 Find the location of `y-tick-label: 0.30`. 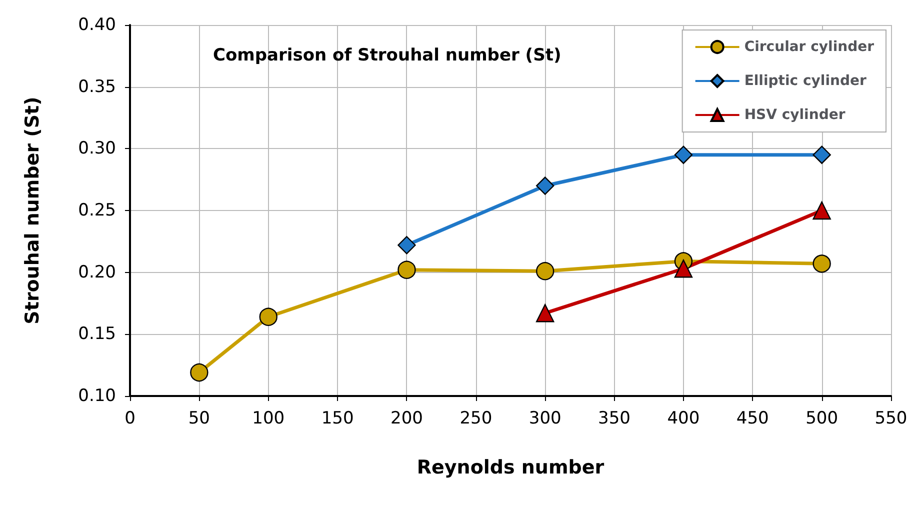

y-tick-label: 0.30 is located at coordinates (97, 148).